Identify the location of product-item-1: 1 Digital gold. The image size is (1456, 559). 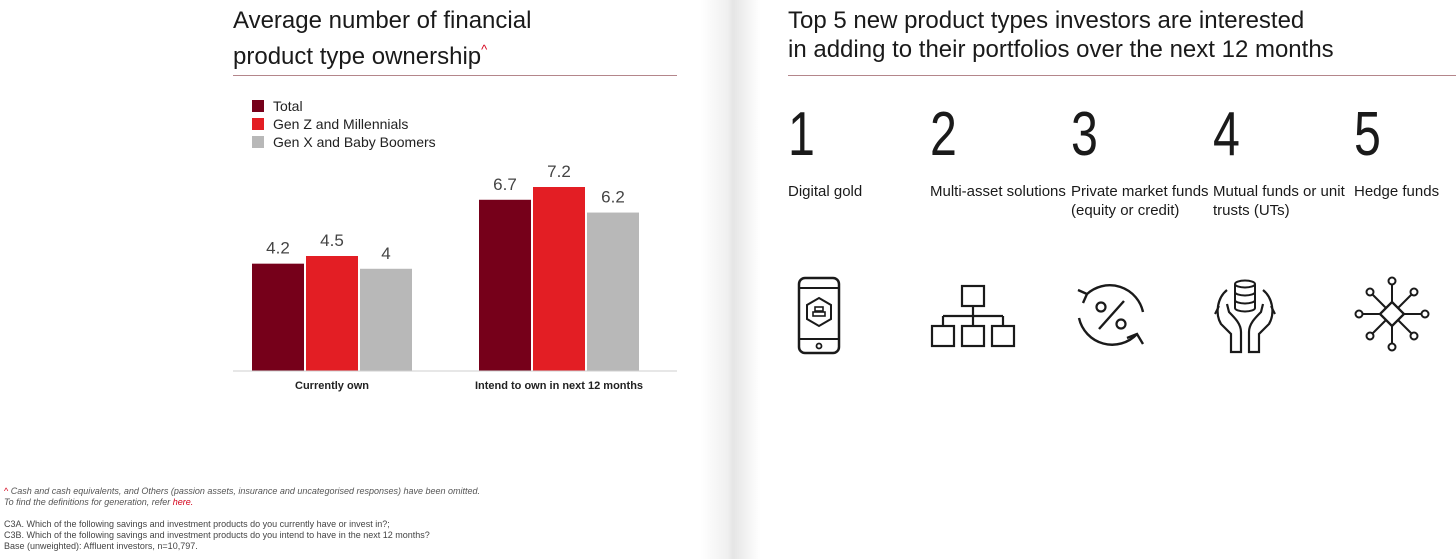
(863, 227).